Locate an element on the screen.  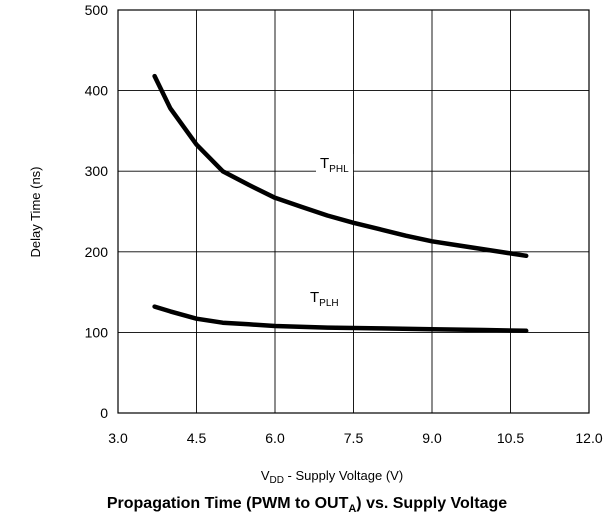
x-tick-label: 10.5 is located at coordinates (510, 438).